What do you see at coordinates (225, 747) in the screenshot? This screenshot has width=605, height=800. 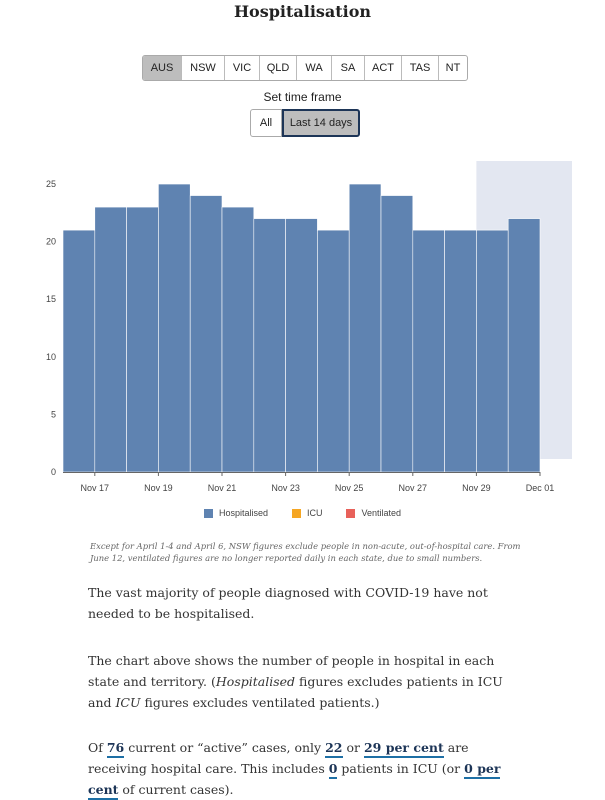 I see `text-span: current or “active” cases, only` at bounding box center [225, 747].